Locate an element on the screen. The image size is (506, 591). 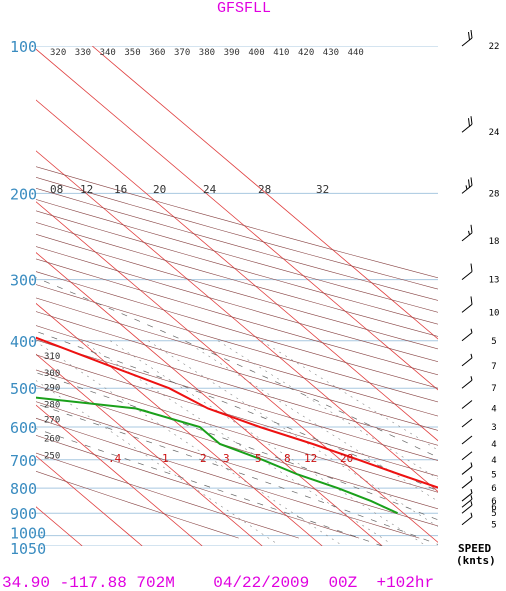
theta-label-top-350: 350 is located at coordinates (132, 53).